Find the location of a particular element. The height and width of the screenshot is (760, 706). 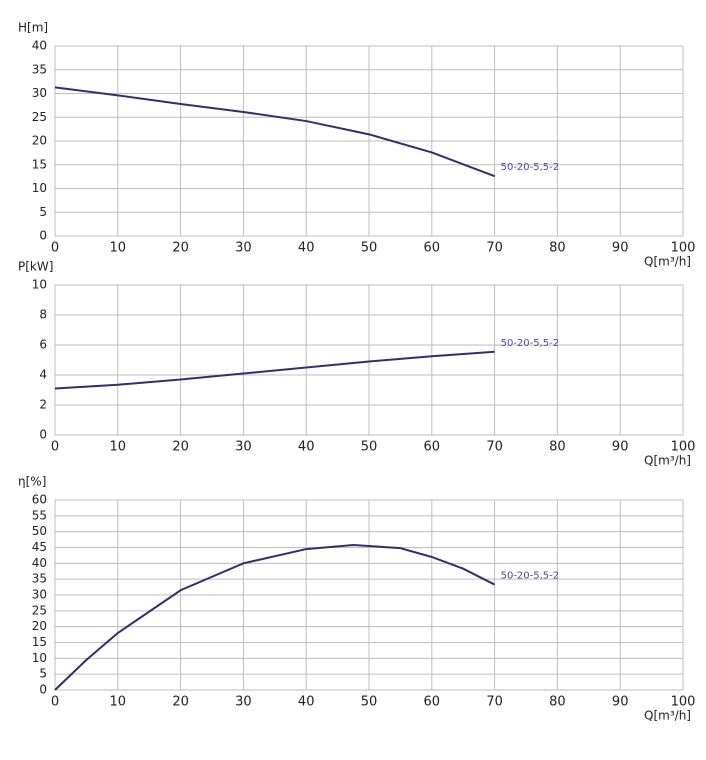

y-tick-label: 4 is located at coordinates (43, 375).